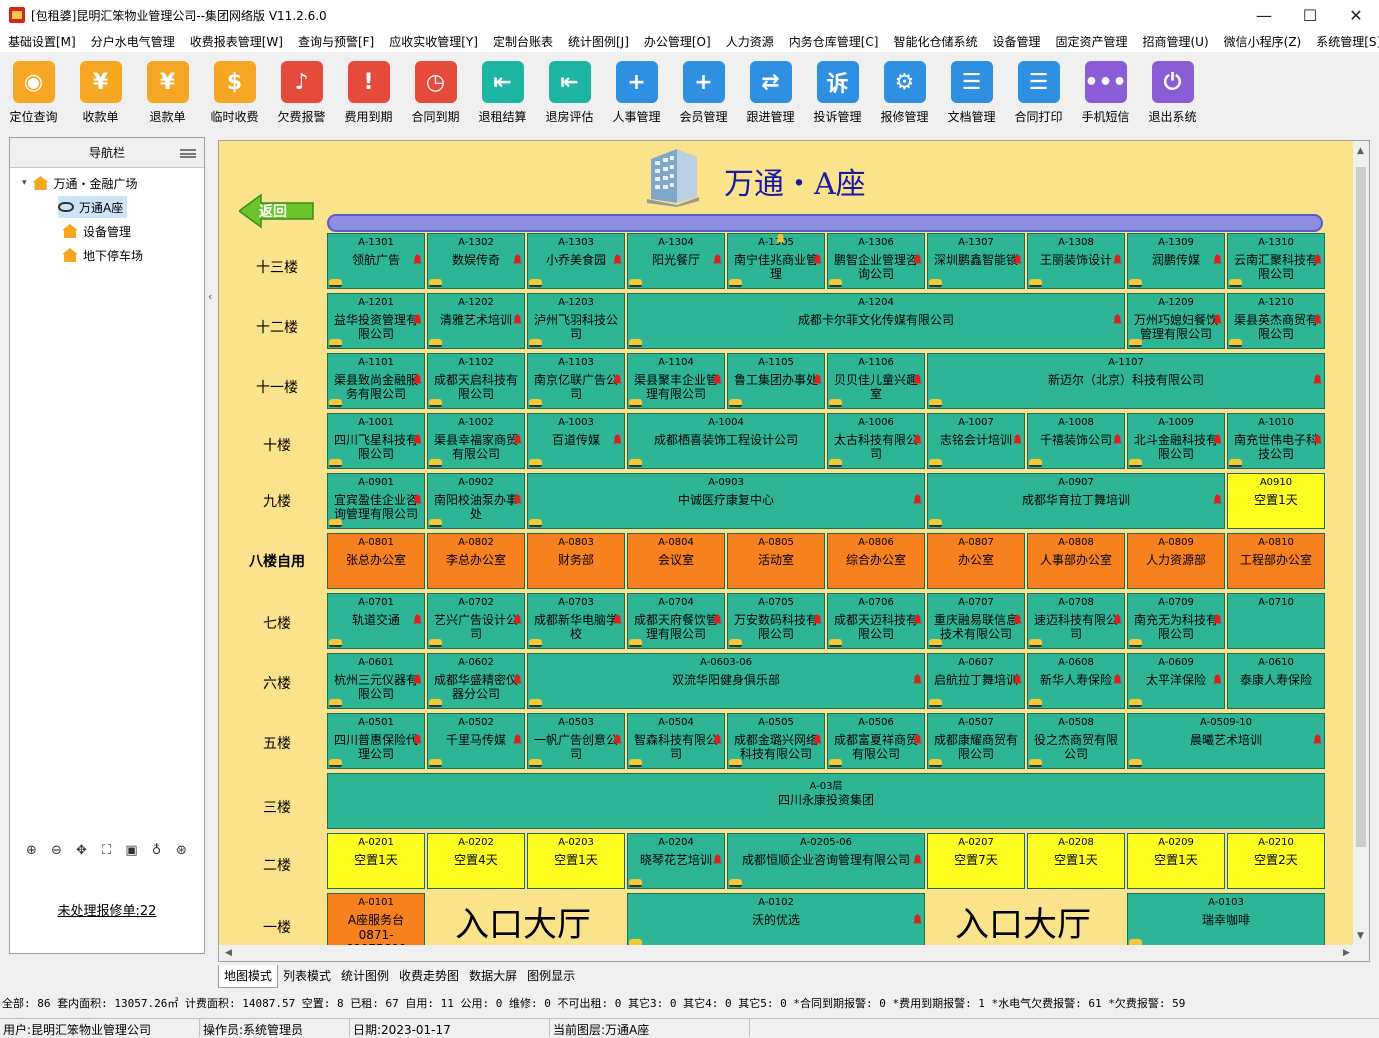  I want to click on minimize-button: —, so click(1264, 15).